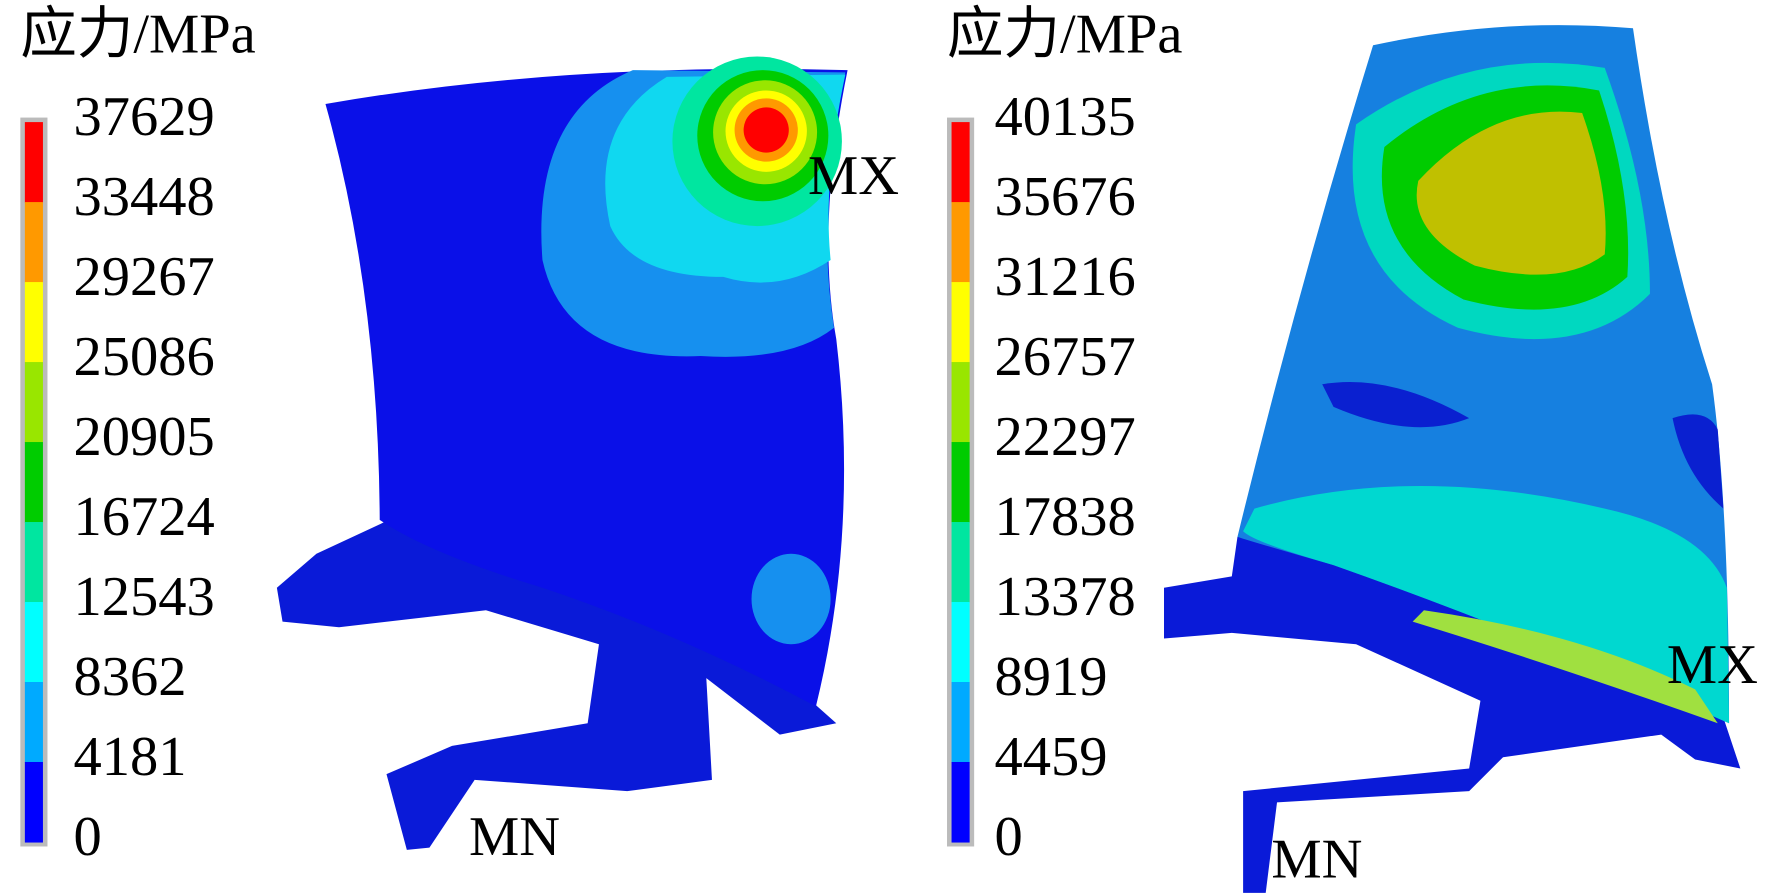  Describe the element at coordinates (1064, 277) in the screenshot. I see `level-label: 31216` at that location.